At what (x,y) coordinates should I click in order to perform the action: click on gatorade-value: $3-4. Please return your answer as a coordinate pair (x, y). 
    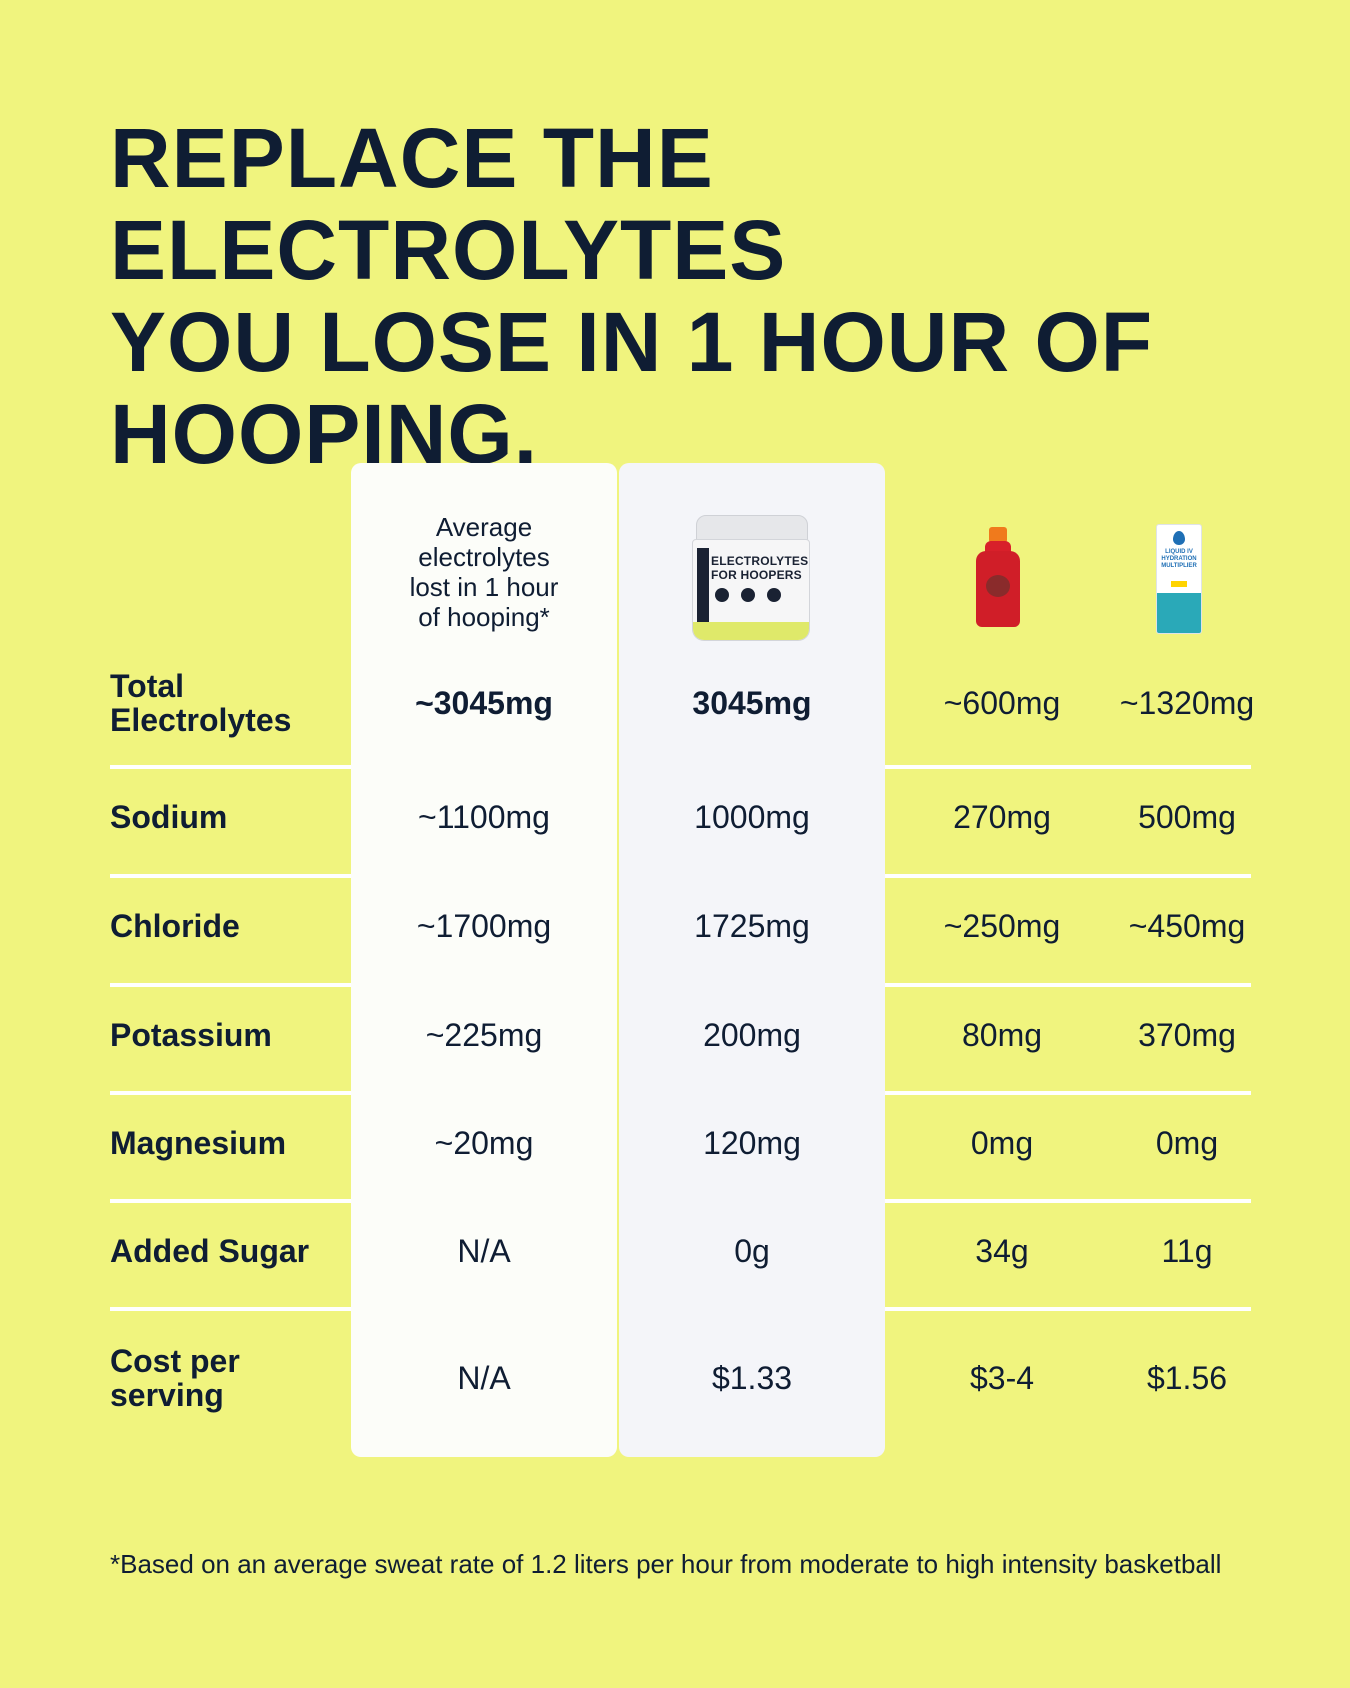
    Looking at the image, I should click on (1002, 1377).